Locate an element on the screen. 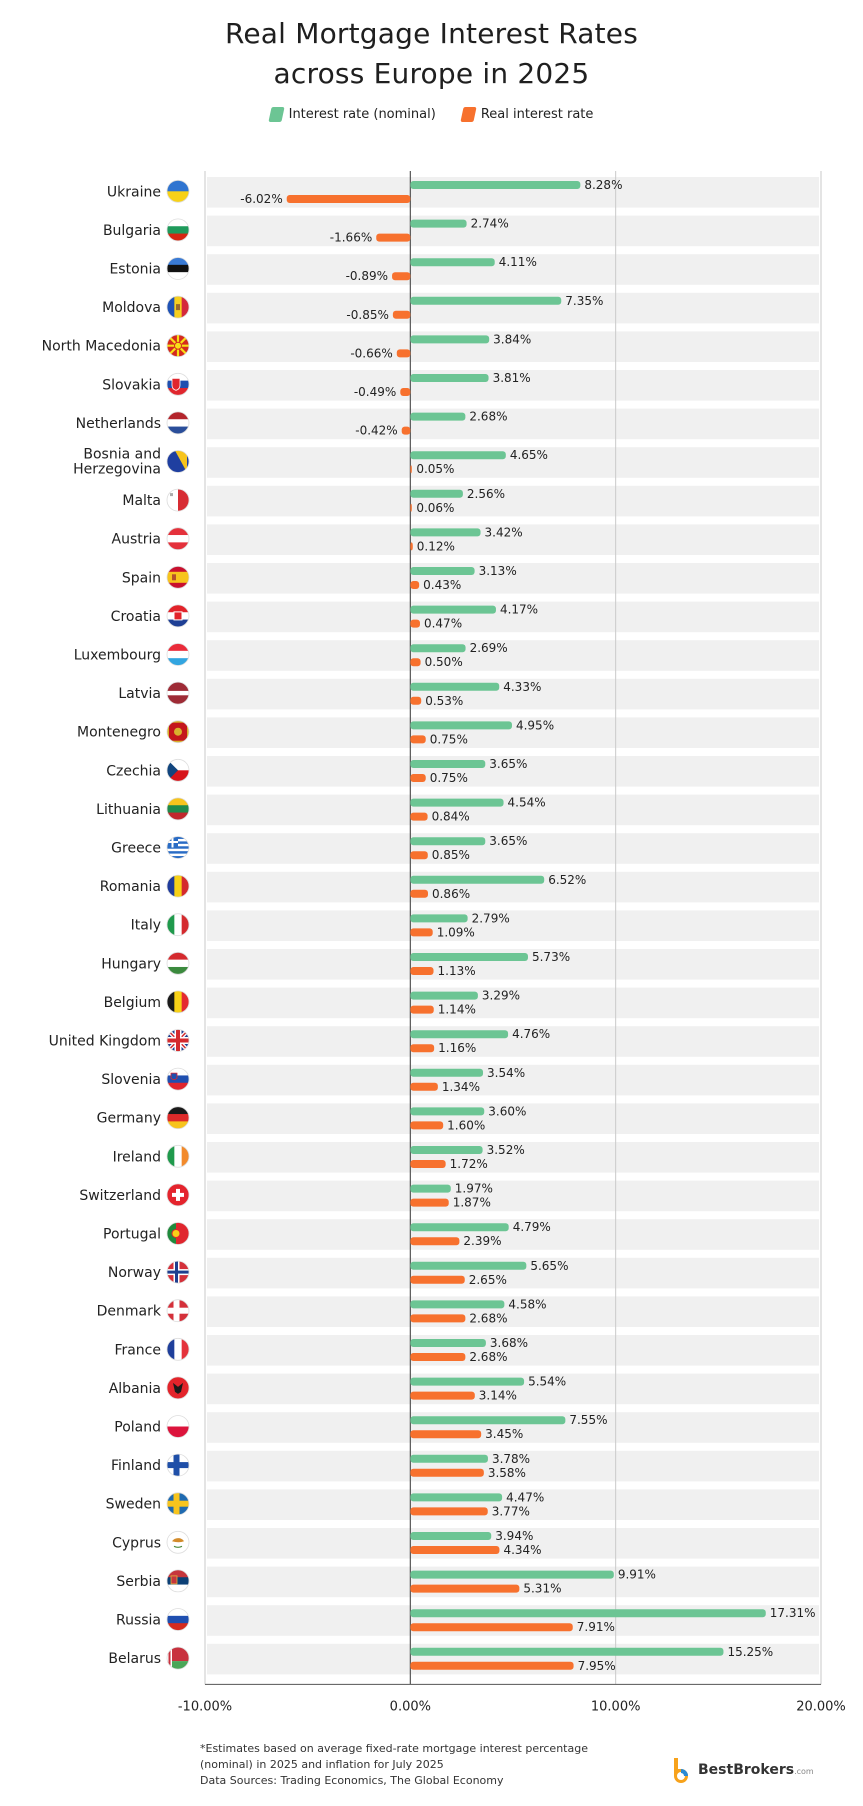  data-label-real: 2.68% is located at coordinates (488, 1318).